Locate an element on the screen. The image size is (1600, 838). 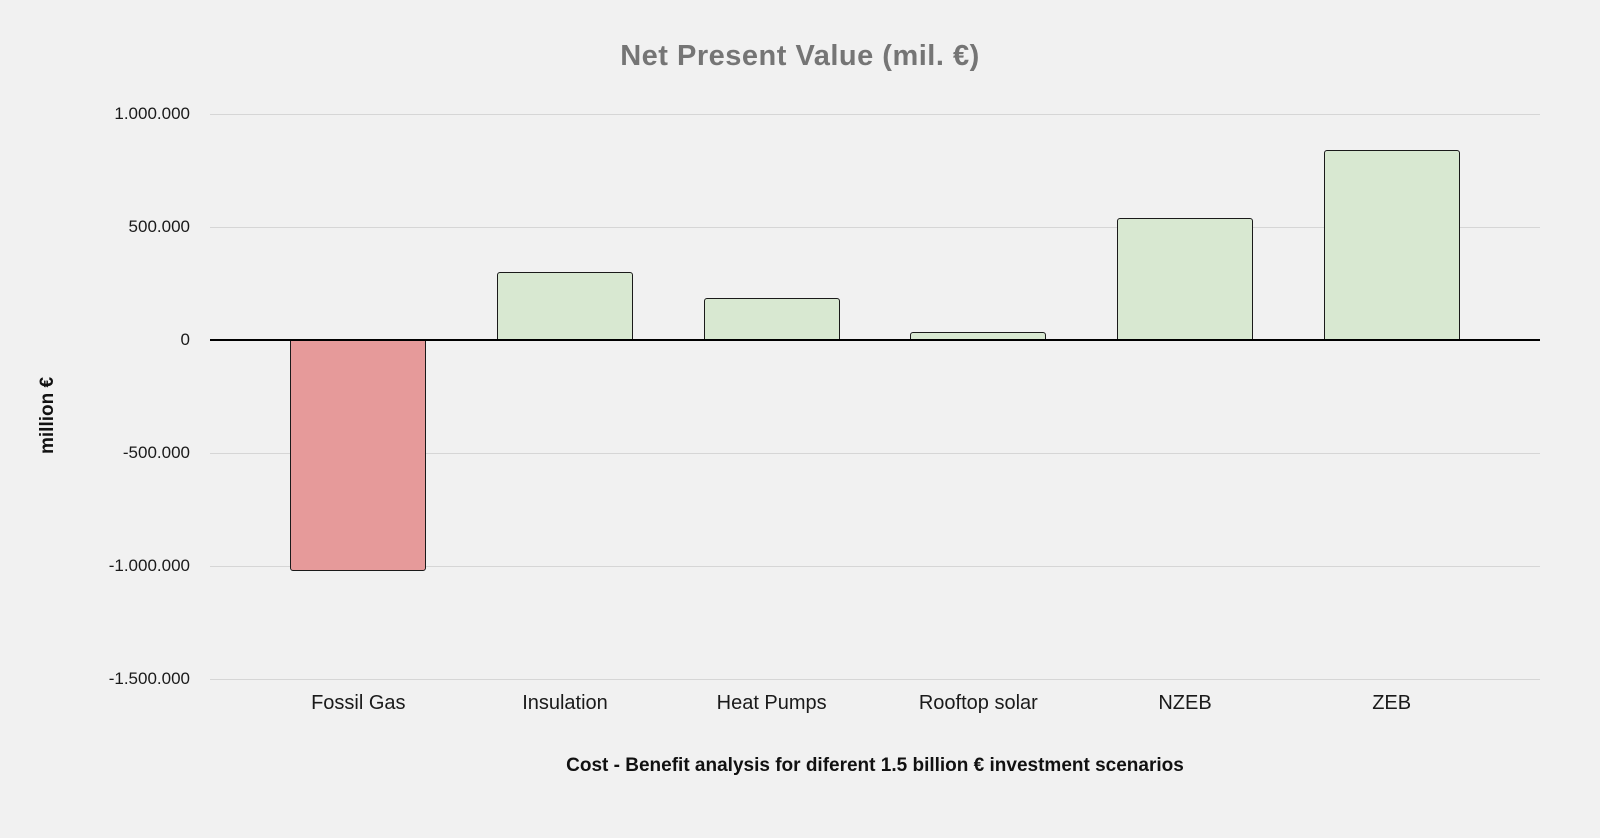
y-tick-label: 0 is located at coordinates (185, 339).